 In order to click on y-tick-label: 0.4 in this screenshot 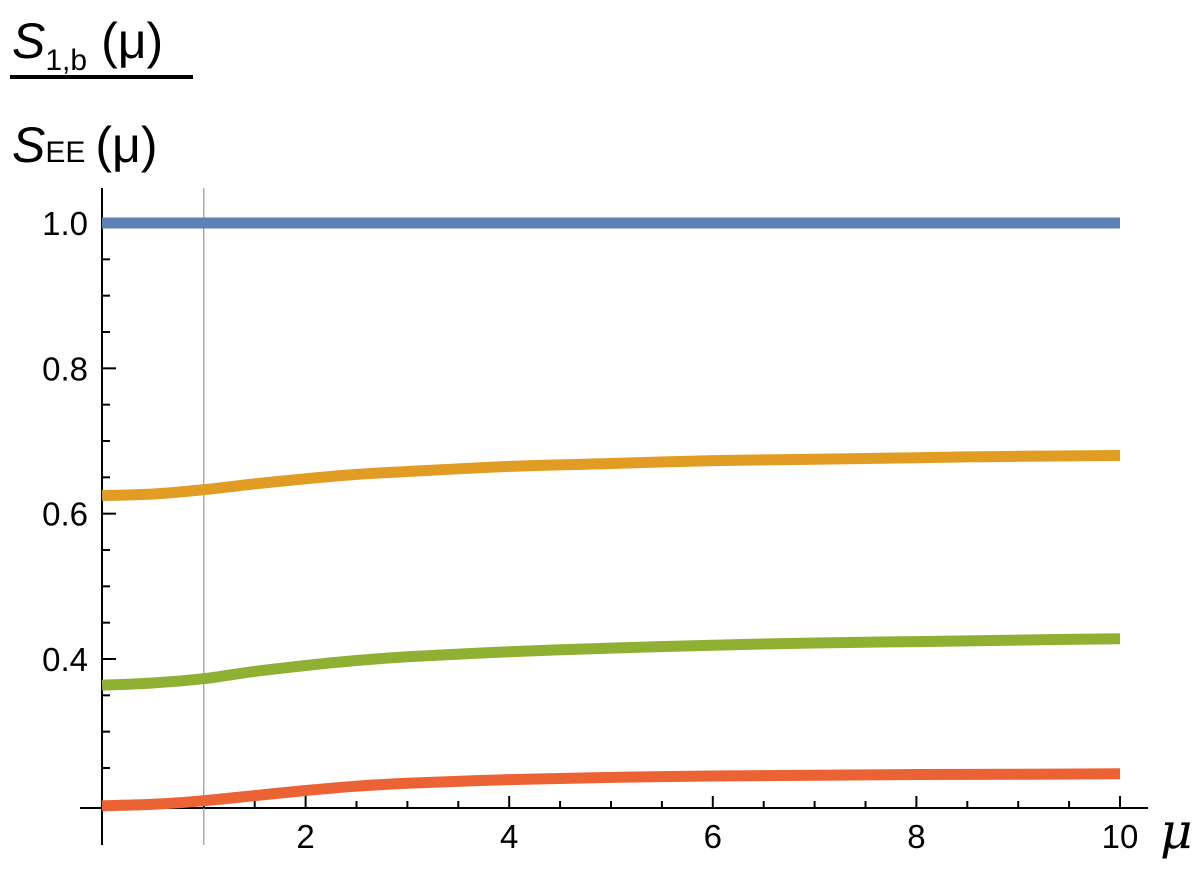, I will do `click(65, 659)`.